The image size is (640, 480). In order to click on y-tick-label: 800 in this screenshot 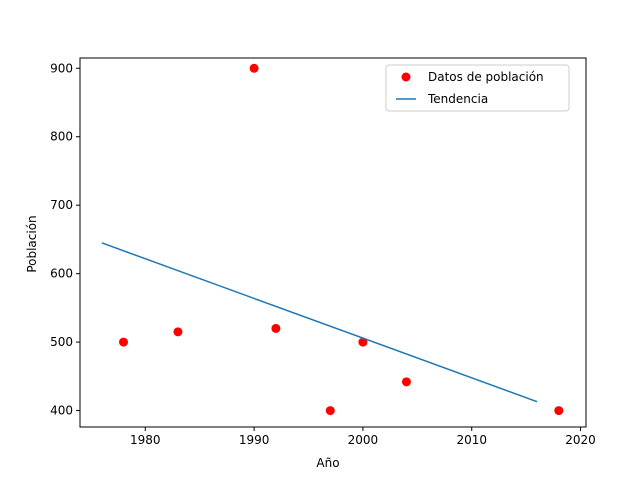, I will do `click(61, 137)`.